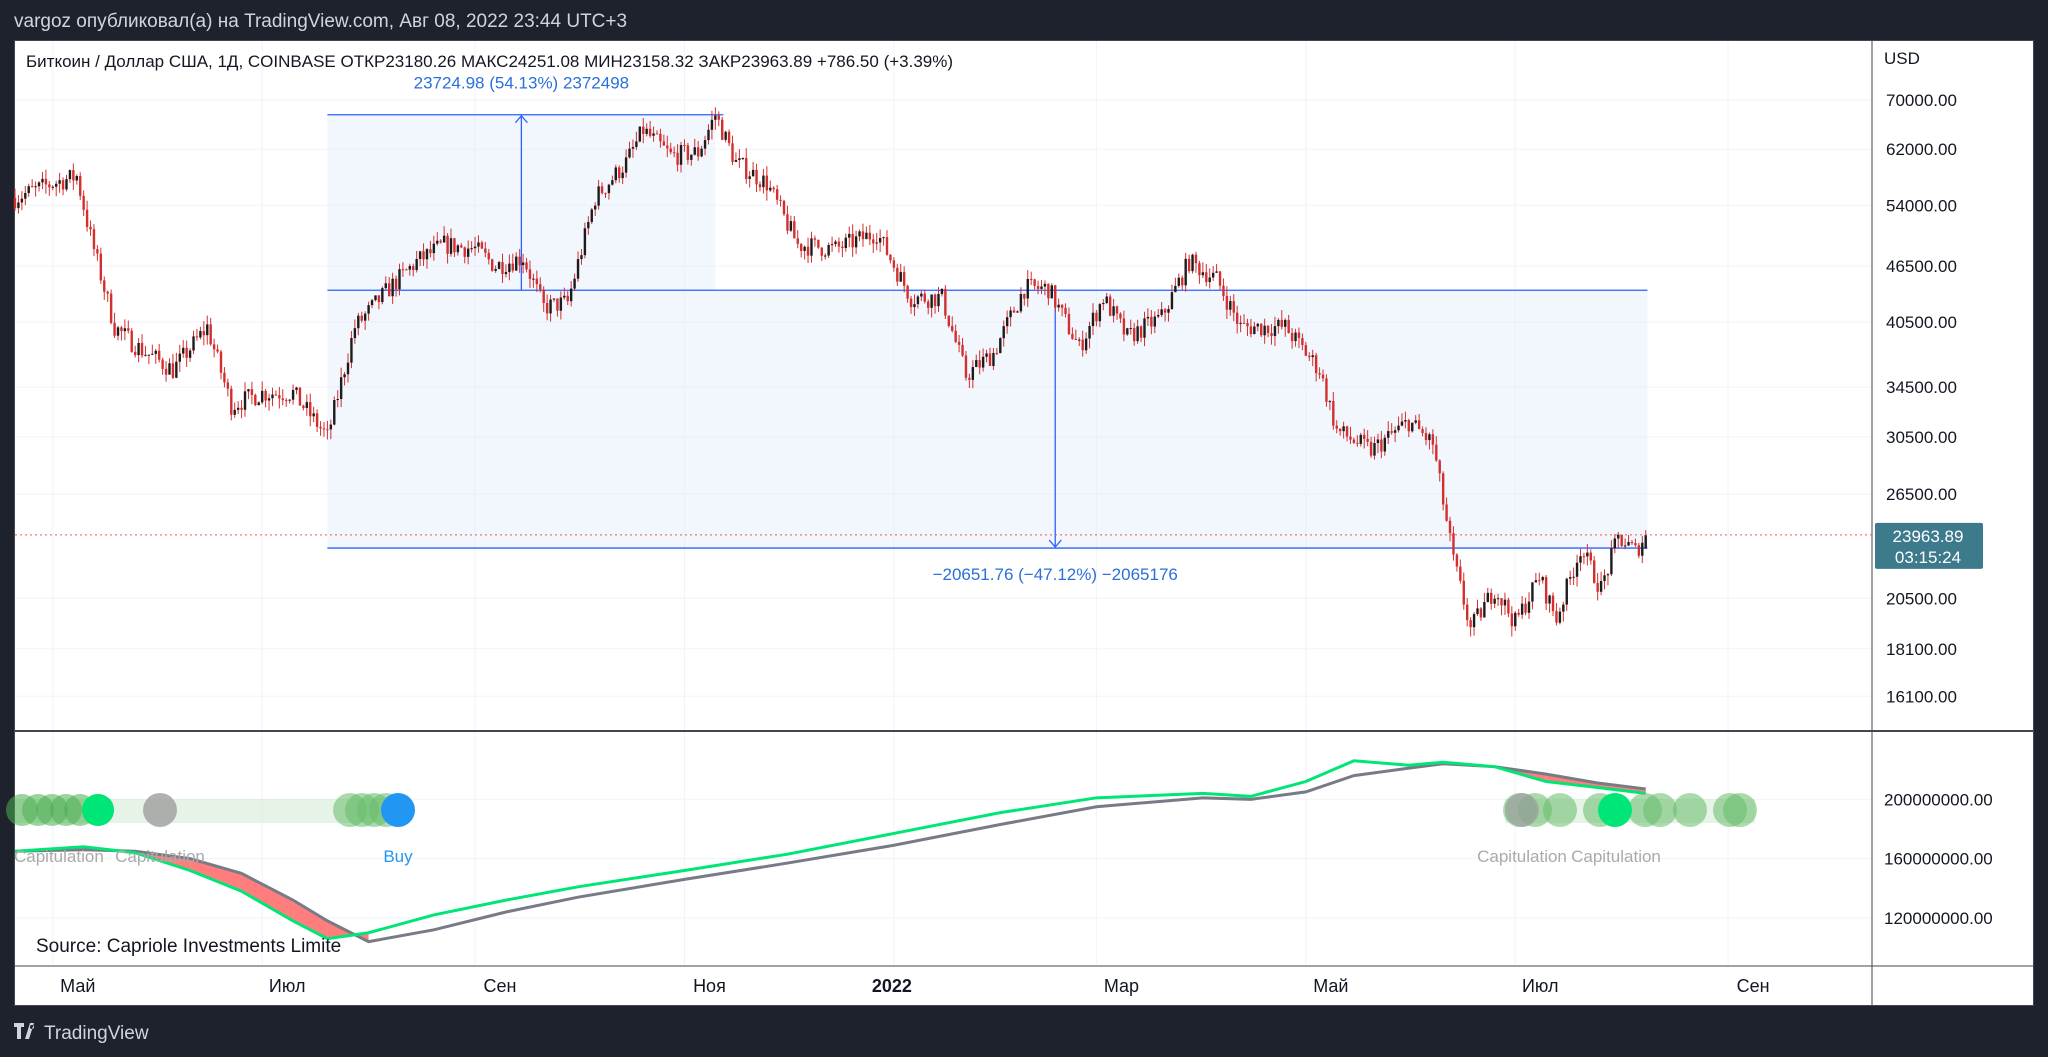  What do you see at coordinates (1660, 810) in the screenshot?
I see `signal-circle` at bounding box center [1660, 810].